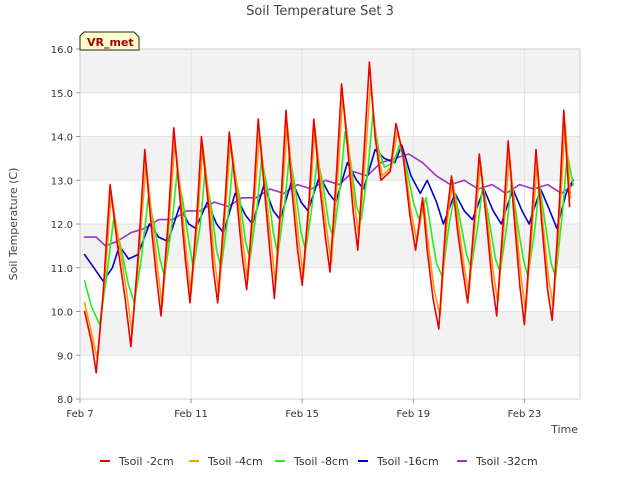 The height and width of the screenshot is (480, 640). What do you see at coordinates (62, 138) in the screenshot?
I see `y-tick-label: 14.0` at bounding box center [62, 138].